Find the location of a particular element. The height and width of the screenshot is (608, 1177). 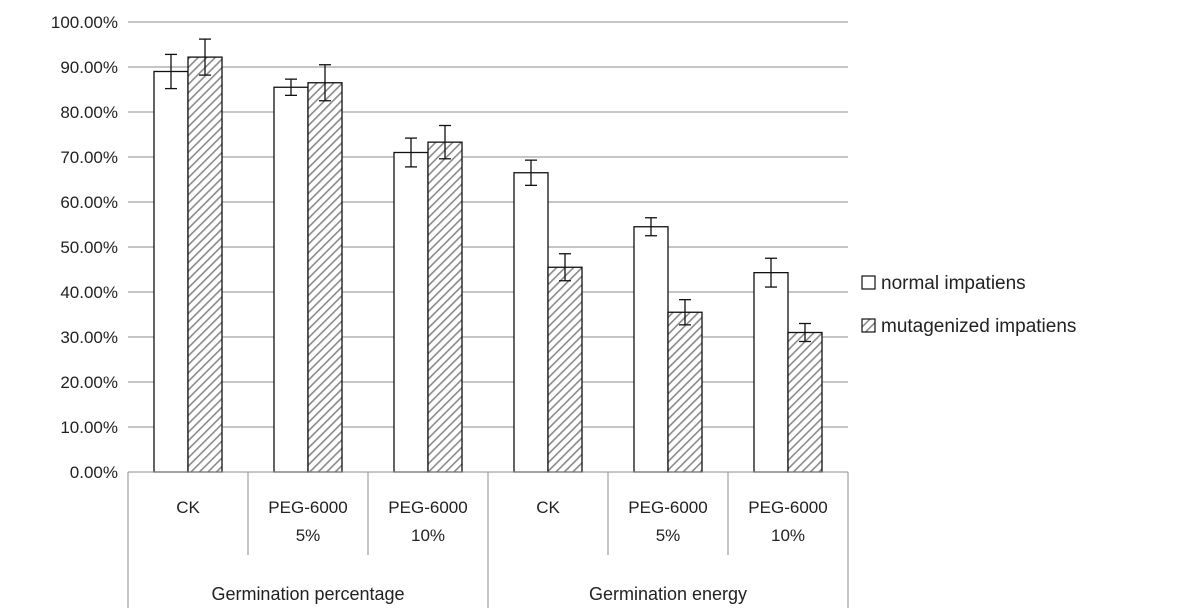

y-tick-label: 40.00% is located at coordinates (89, 292).